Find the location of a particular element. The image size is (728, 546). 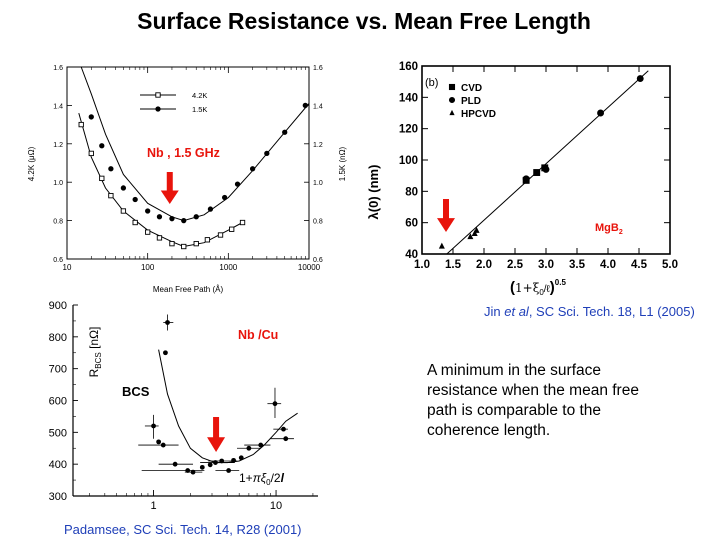

x-axis-label: 1+πξ0/2l is located at coordinates (262, 479).